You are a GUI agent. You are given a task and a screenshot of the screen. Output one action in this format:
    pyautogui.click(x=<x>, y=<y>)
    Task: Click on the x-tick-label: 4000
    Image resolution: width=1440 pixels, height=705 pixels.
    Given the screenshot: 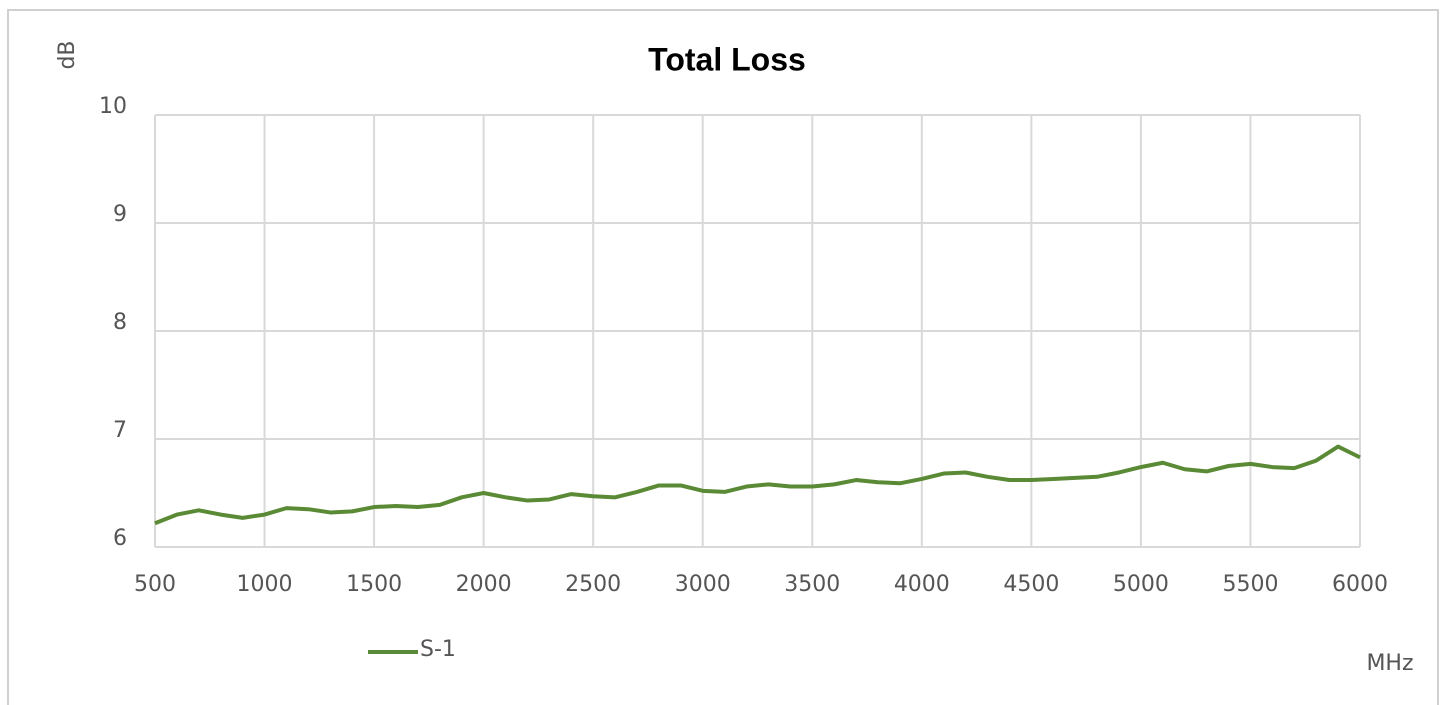 What is the action you would take?
    pyautogui.click(x=922, y=584)
    